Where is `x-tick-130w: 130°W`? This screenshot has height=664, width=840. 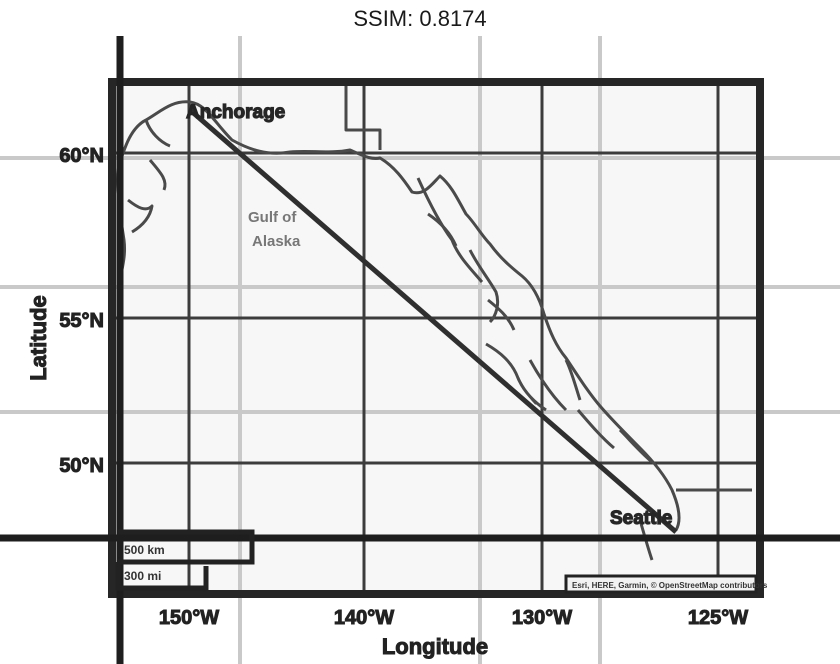 x-tick-130w: 130°W is located at coordinates (542, 618).